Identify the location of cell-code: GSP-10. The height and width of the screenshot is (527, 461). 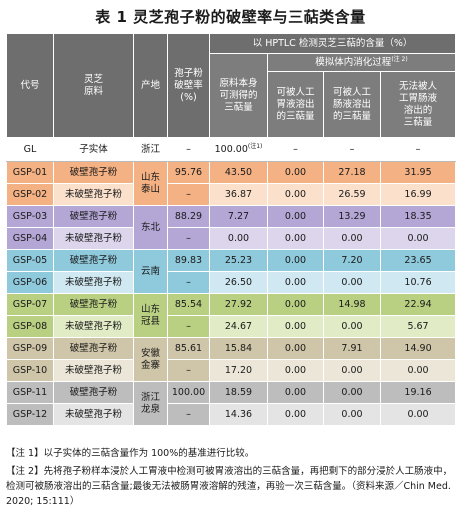
(30, 370).